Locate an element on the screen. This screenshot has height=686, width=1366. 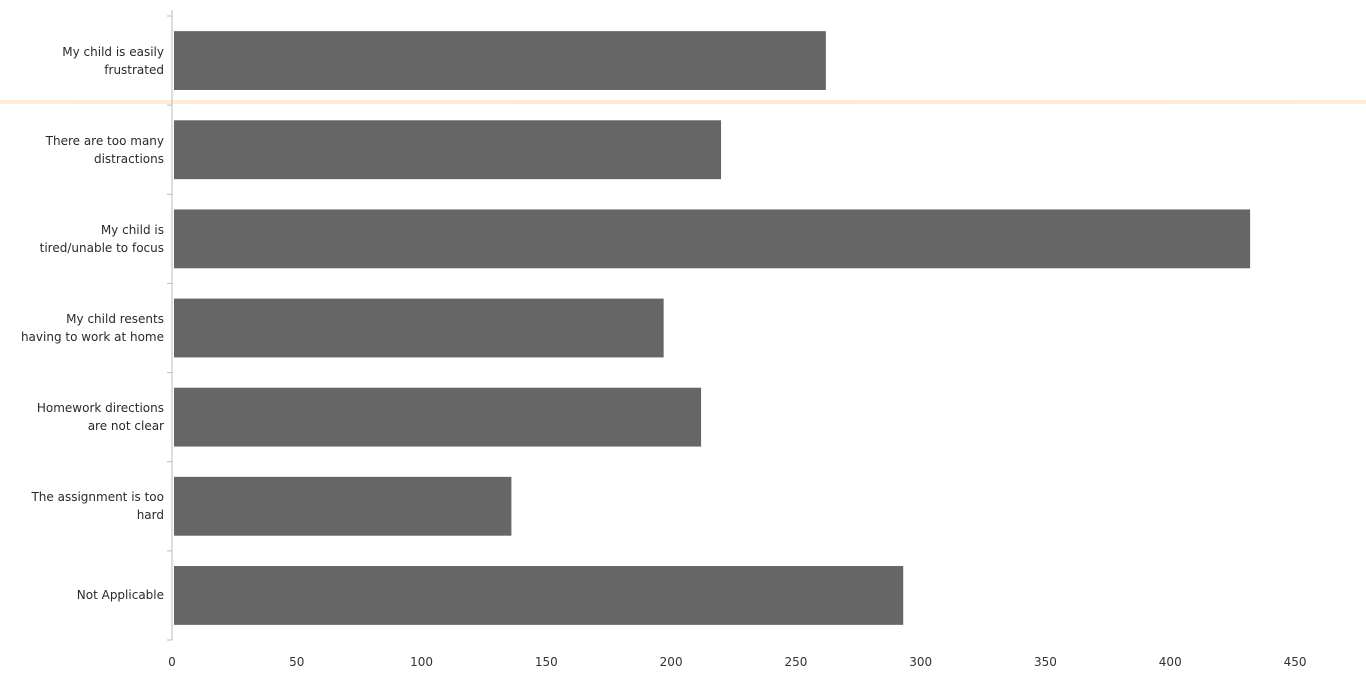
category-label-line: distractions is located at coordinates (128, 158).